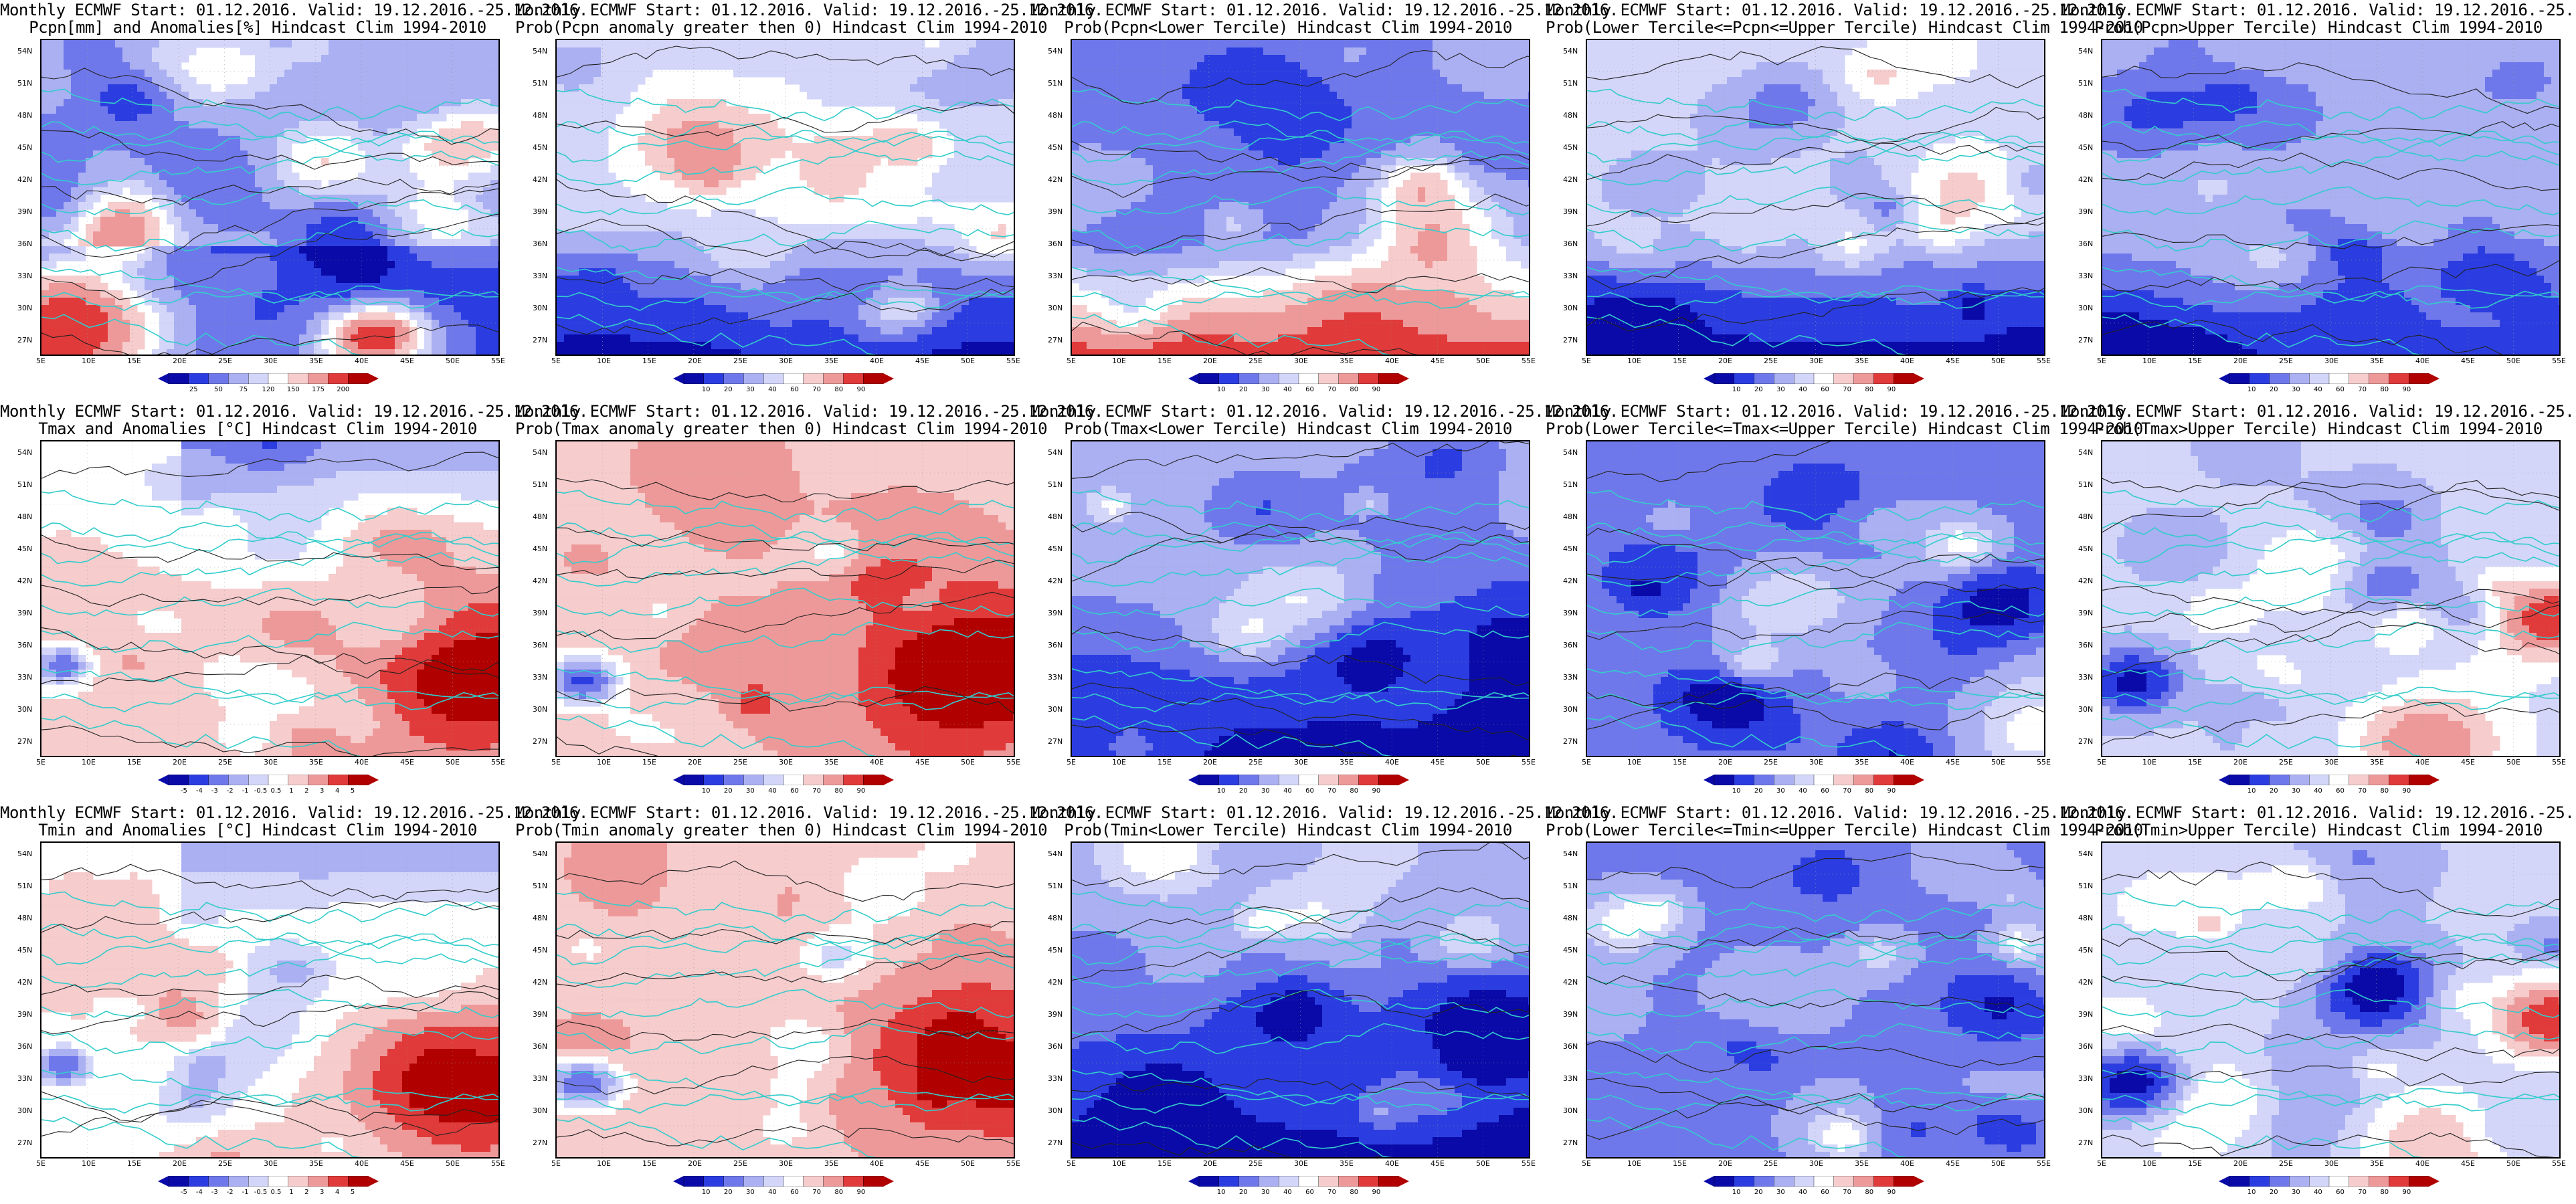  What do you see at coordinates (291, 791) in the screenshot?
I see `colorbar-tick-label: 1` at bounding box center [291, 791].